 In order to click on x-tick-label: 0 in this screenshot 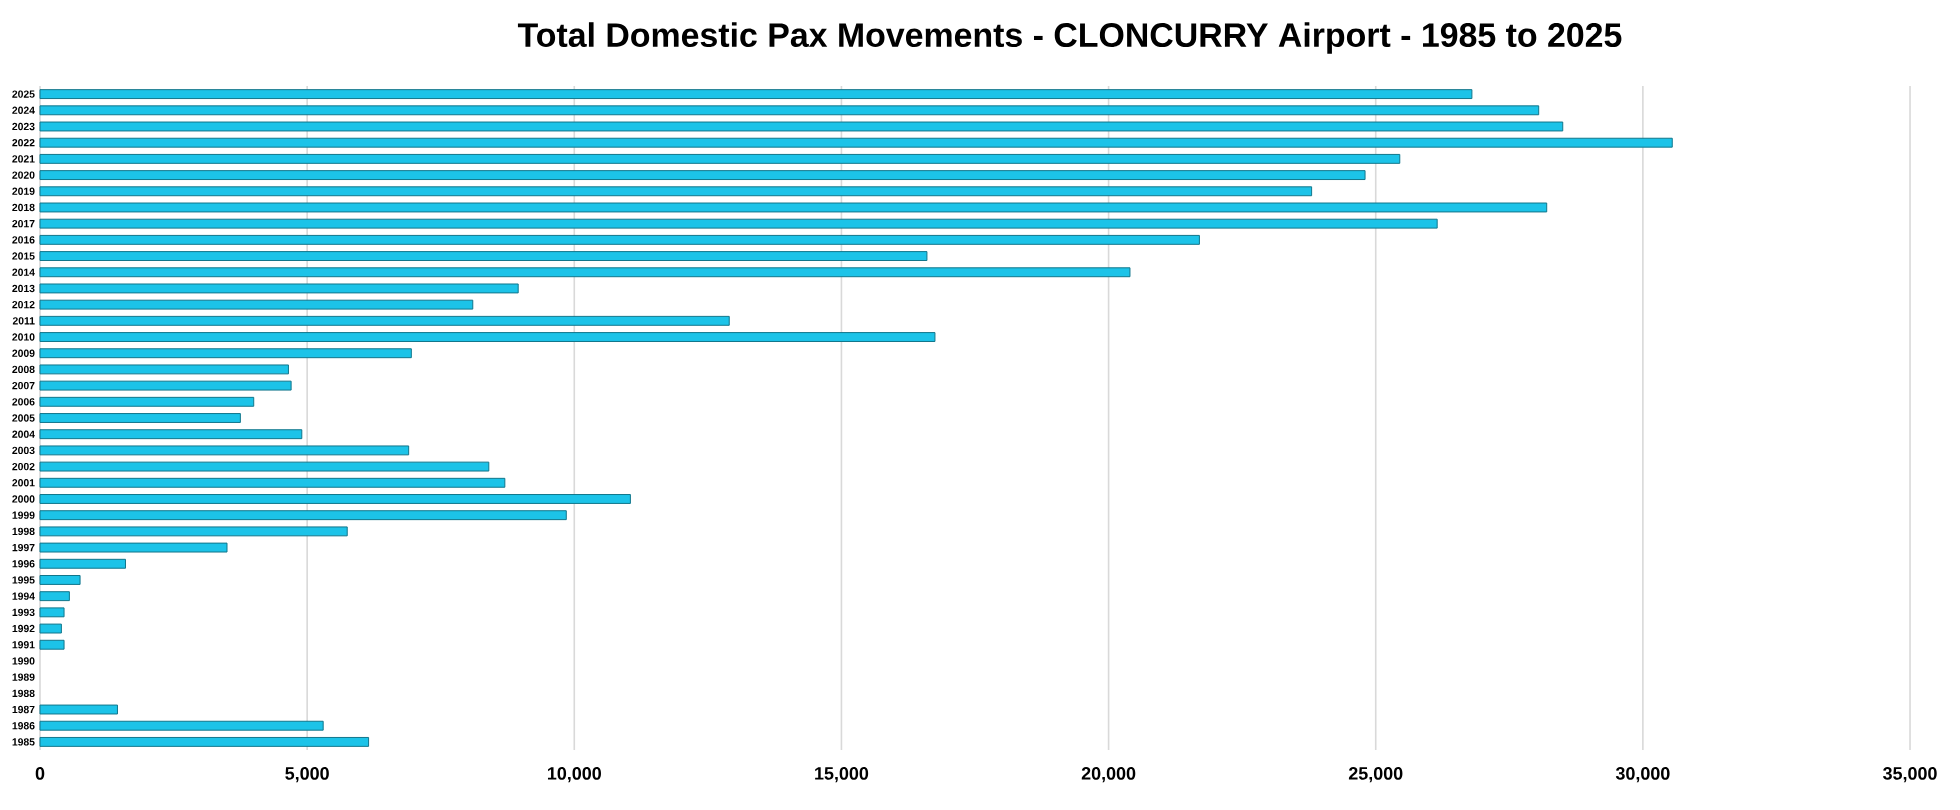, I will do `click(40, 773)`.